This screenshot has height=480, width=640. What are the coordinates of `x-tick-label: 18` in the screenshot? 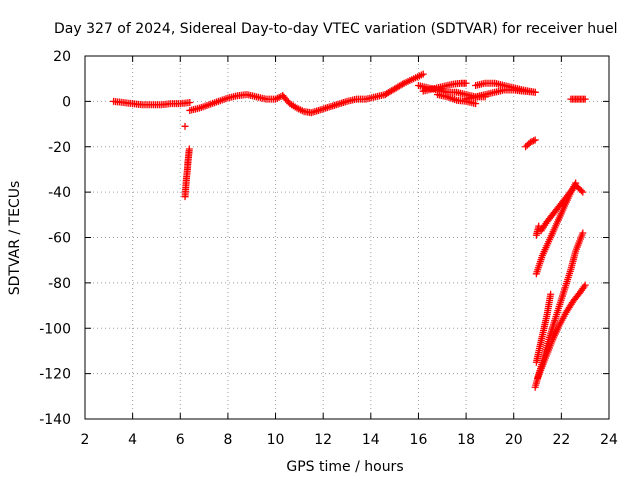 It's located at (466, 440).